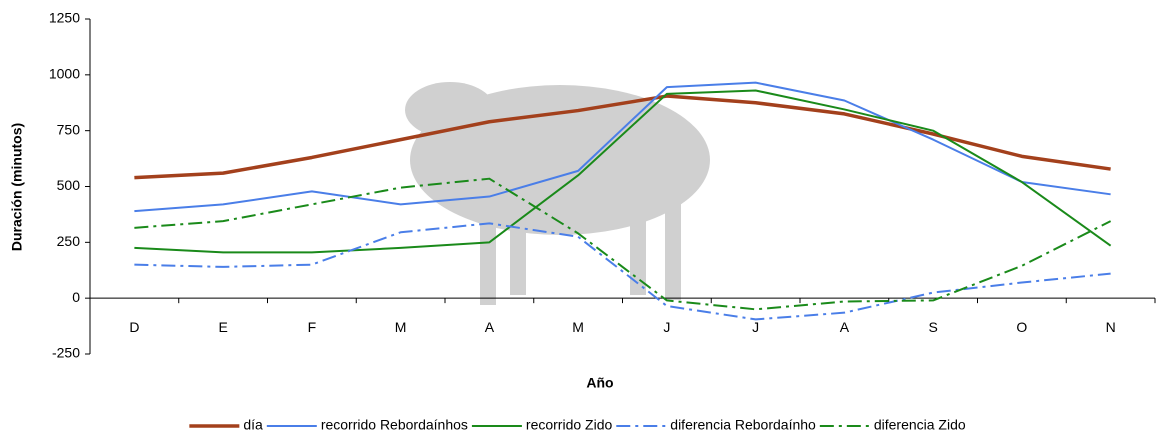  Describe the element at coordinates (312, 327) in the screenshot. I see `x-tick-label: F` at that location.